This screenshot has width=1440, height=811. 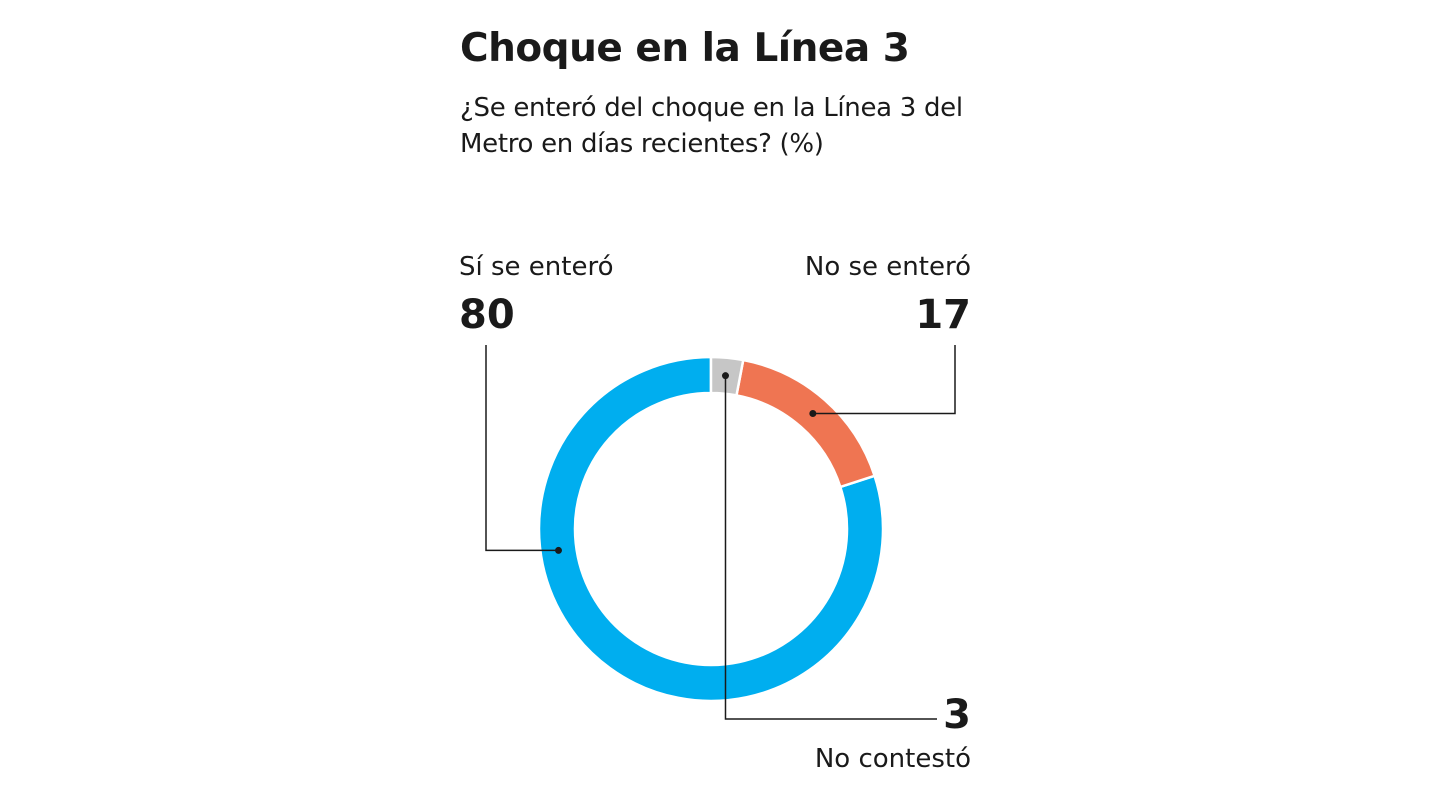 I want to click on slice-label-si-se-entero: Sí se enteró, so click(x=536, y=267).